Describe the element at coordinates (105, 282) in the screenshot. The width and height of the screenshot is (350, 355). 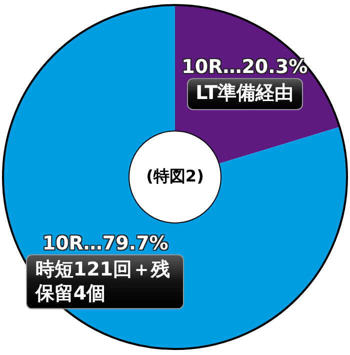
I see `slice-label: 時短121回＋残保留4個` at that location.